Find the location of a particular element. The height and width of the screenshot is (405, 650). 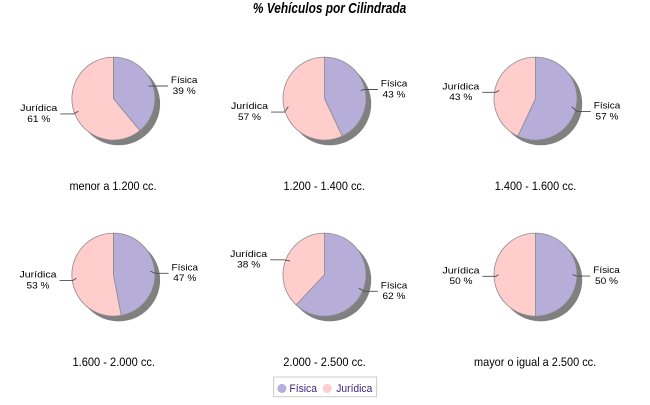

svg-text: 1.600 - 2.000 cc. is located at coordinates (114, 362).